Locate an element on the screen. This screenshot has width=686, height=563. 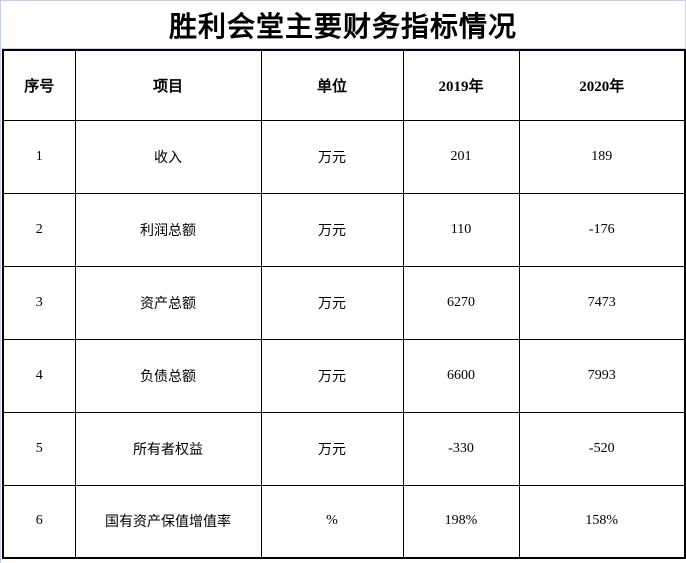
cell-serial: 1 is located at coordinates (39, 156).